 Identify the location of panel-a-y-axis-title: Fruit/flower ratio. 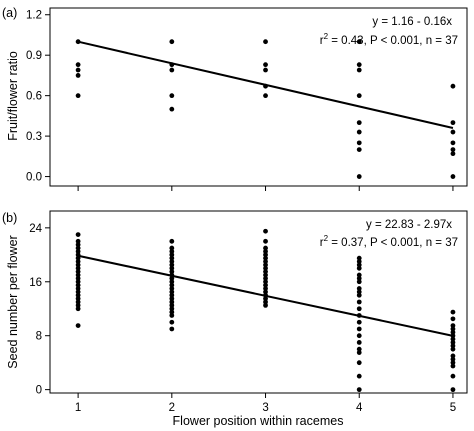
(13, 96).